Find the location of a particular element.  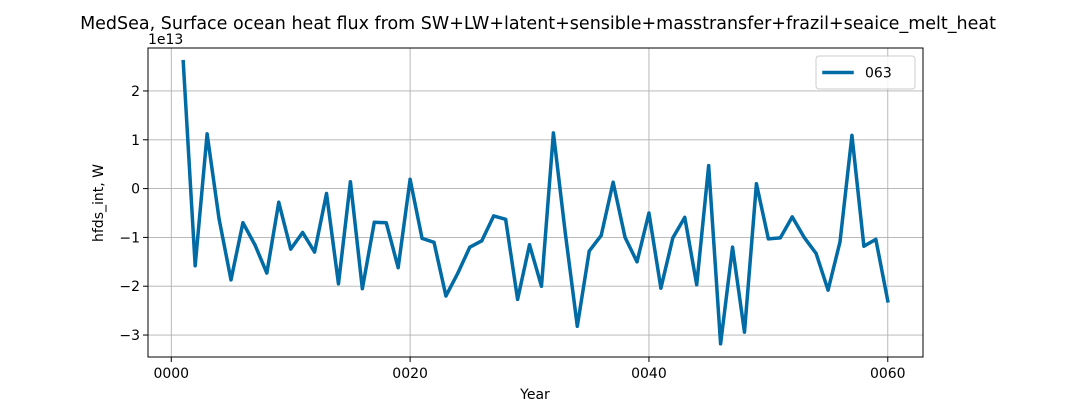

x-tick-label: 0040 is located at coordinates (649, 374).